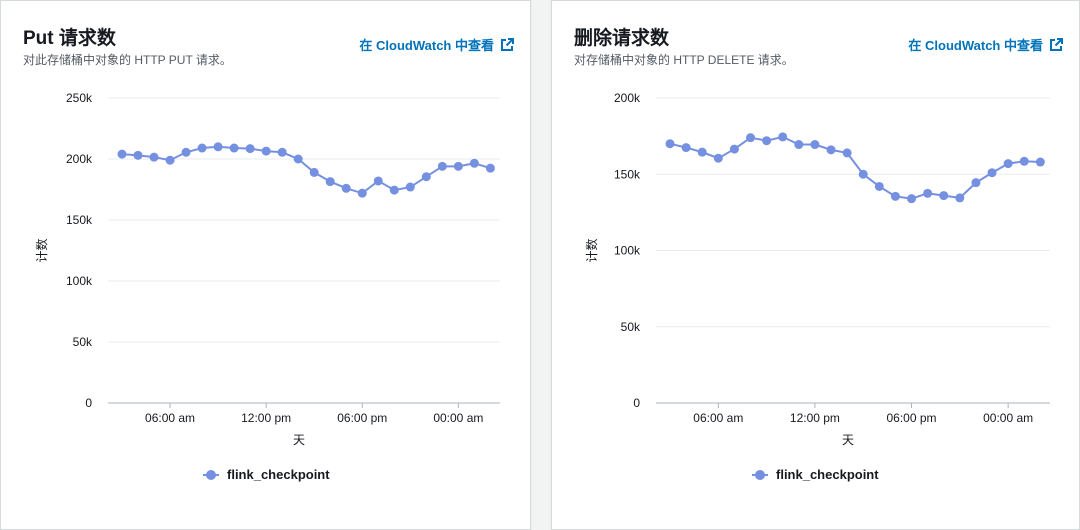 This screenshot has height=530, width=1080. What do you see at coordinates (127, 60) in the screenshot?
I see `panel-description: 对此存储桶中对象的 HTTP PUT 请求。` at bounding box center [127, 60].